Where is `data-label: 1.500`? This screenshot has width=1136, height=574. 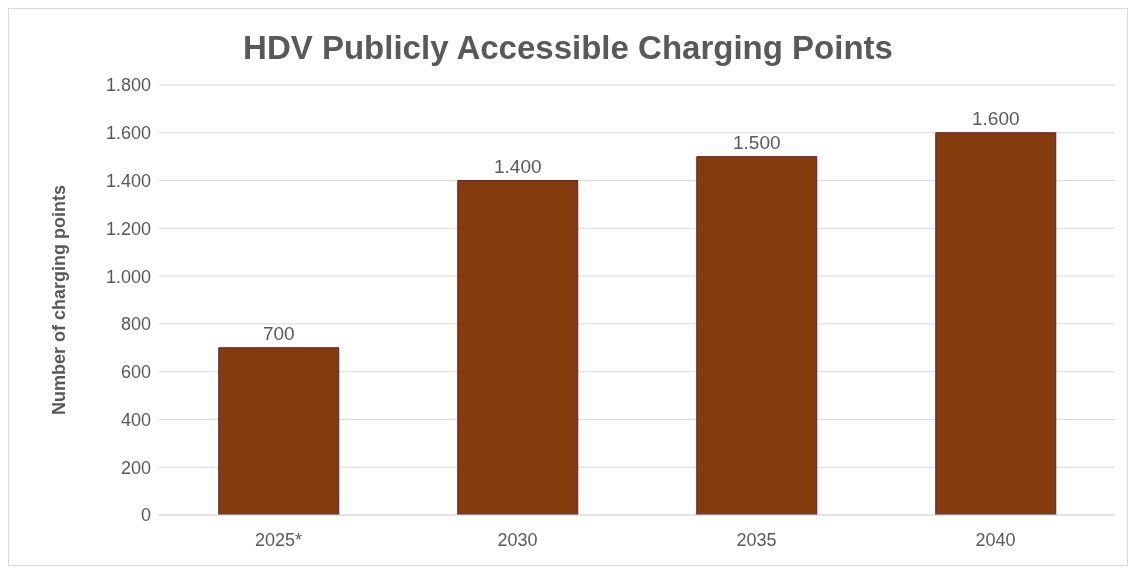
data-label: 1.500 is located at coordinates (756, 142).